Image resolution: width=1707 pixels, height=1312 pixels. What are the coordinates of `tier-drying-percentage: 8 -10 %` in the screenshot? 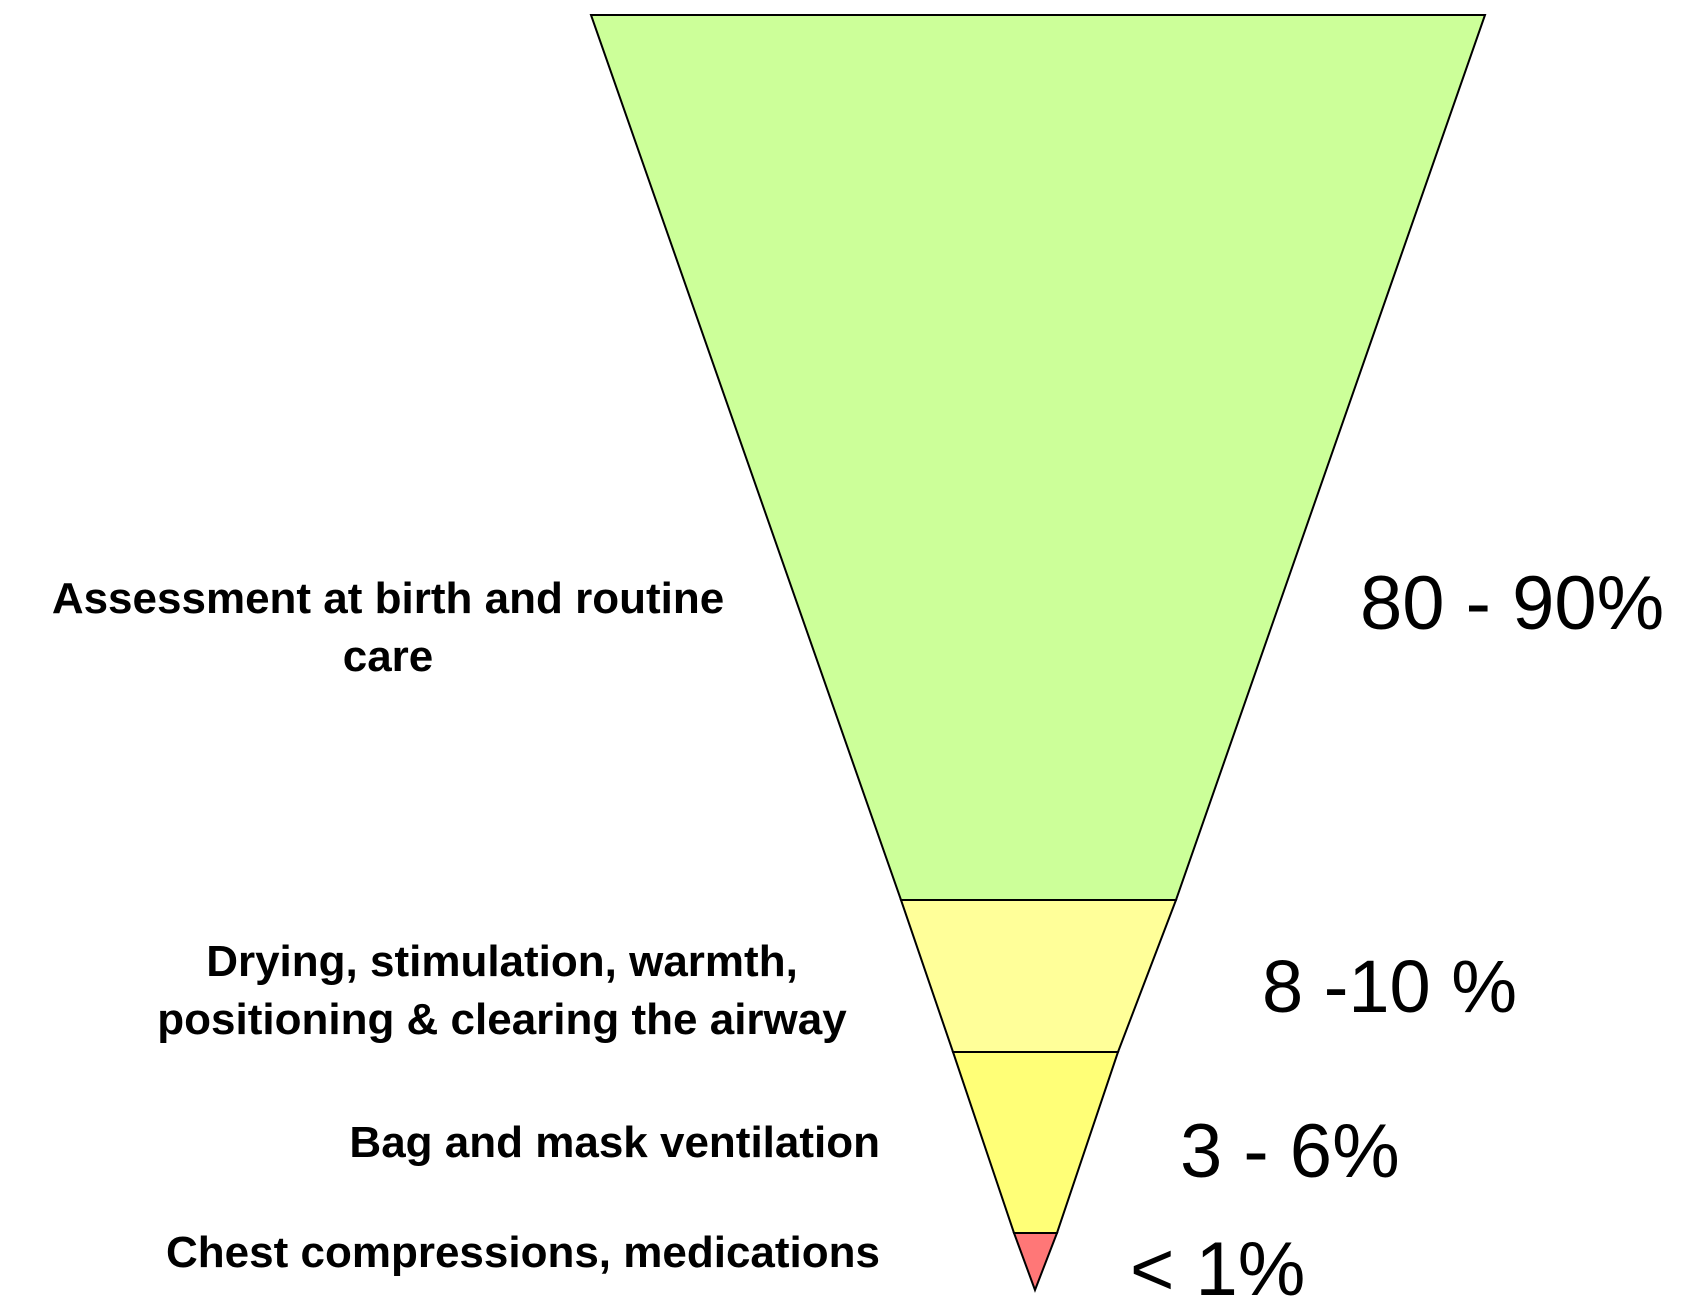 It's located at (1390, 986).